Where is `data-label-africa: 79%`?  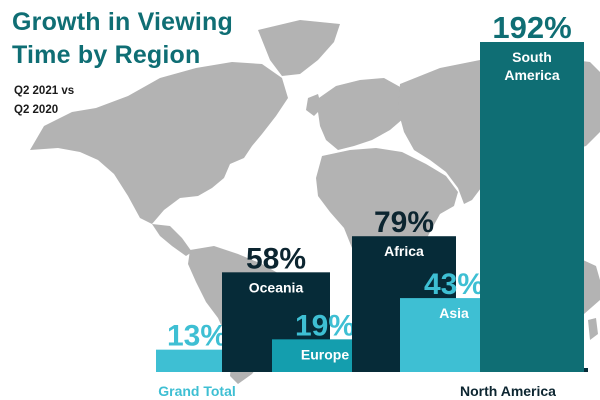 data-label-africa: 79% is located at coordinates (404, 222).